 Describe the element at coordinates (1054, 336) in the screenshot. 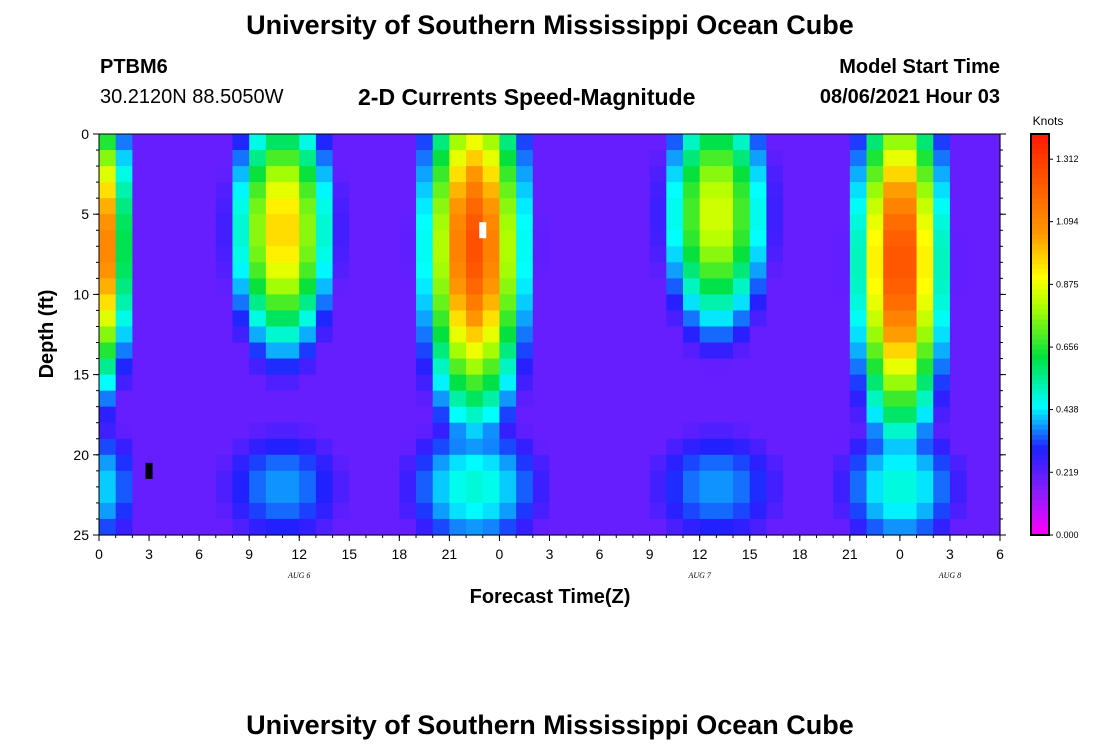

I see `colorbar: 0.000 0.219 0.438 0.656 0.875 1.094 1.312` at that location.